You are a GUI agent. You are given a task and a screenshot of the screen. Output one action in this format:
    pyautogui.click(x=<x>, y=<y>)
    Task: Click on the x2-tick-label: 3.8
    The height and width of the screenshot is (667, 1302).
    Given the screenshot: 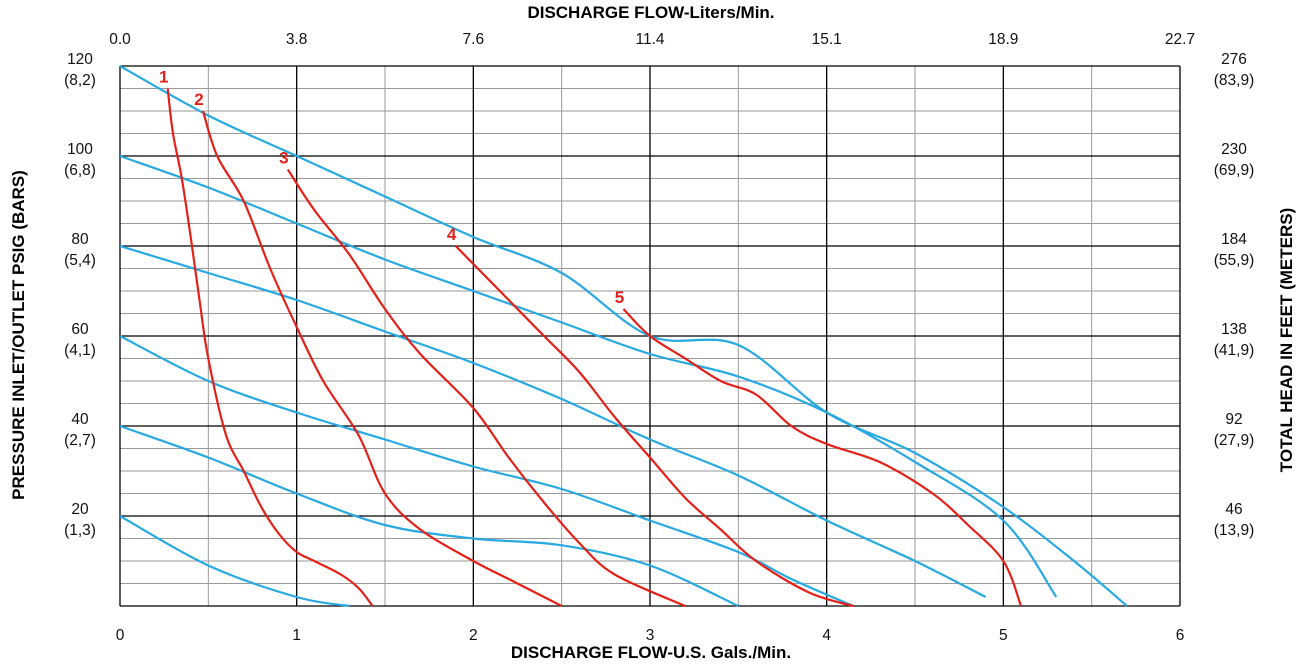 What is the action you would take?
    pyautogui.click(x=297, y=39)
    